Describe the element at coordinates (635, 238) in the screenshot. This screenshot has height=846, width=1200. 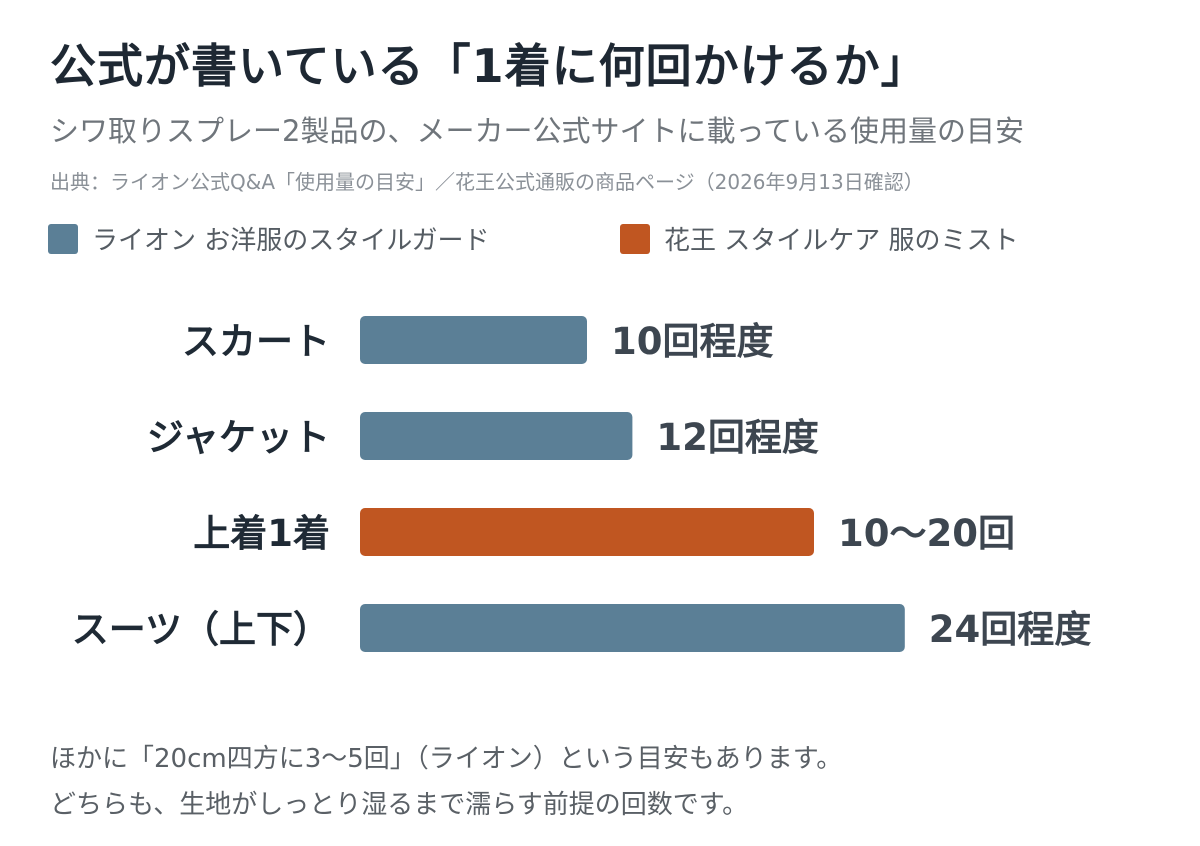
I see `legend-swatch-kao` at that location.